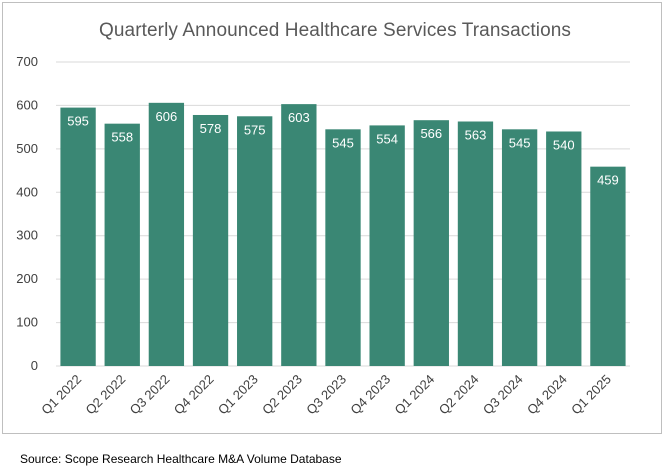  Describe the element at coordinates (27, 191) in the screenshot. I see `y-tick-label: 400` at that location.